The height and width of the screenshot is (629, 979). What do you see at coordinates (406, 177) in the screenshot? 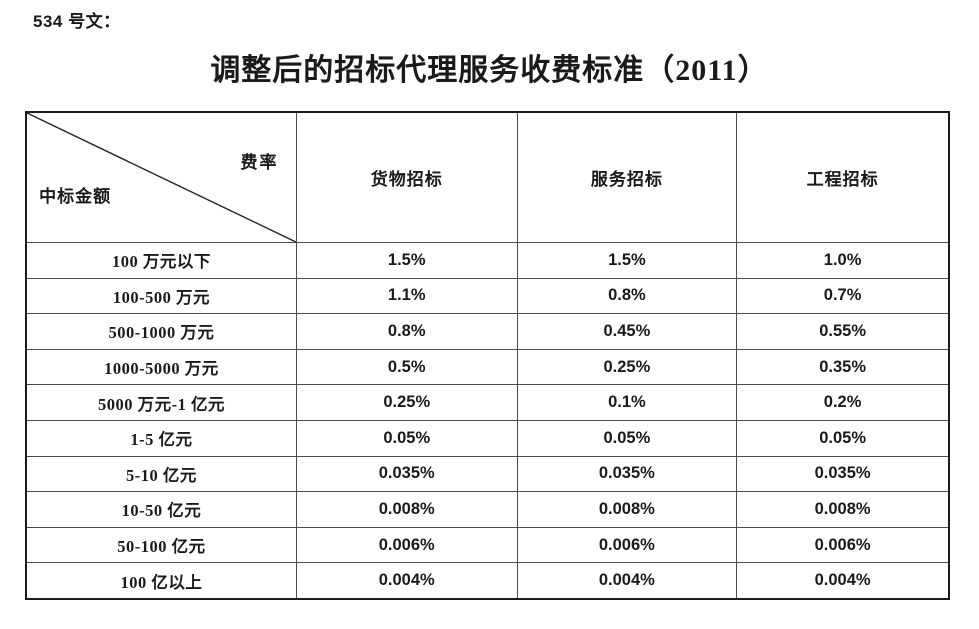
I see `column-header-goods: 货物招标` at bounding box center [406, 177].